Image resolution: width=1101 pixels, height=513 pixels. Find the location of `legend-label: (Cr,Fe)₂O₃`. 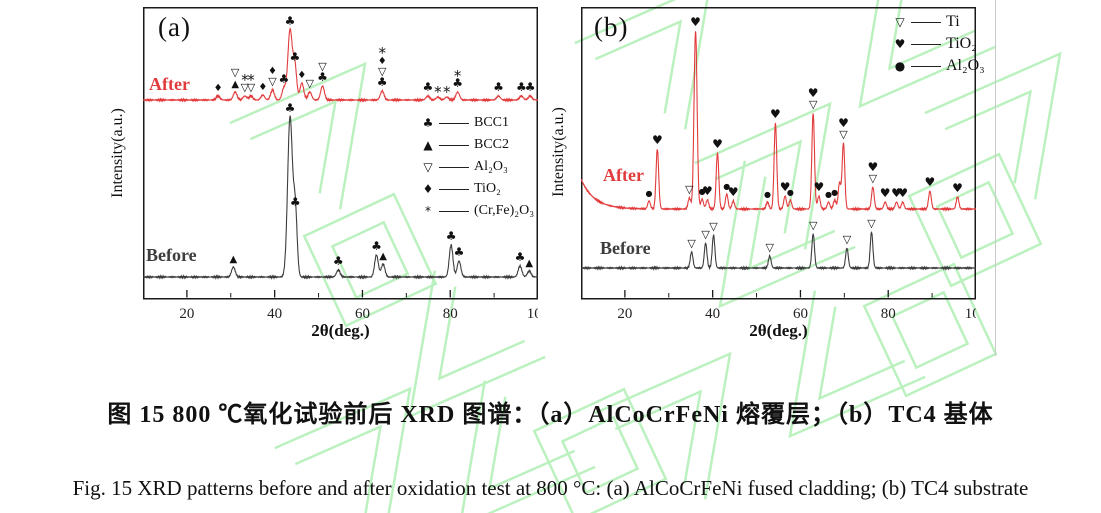

legend-label: (Cr,Fe)₂O₃ is located at coordinates (504, 210).